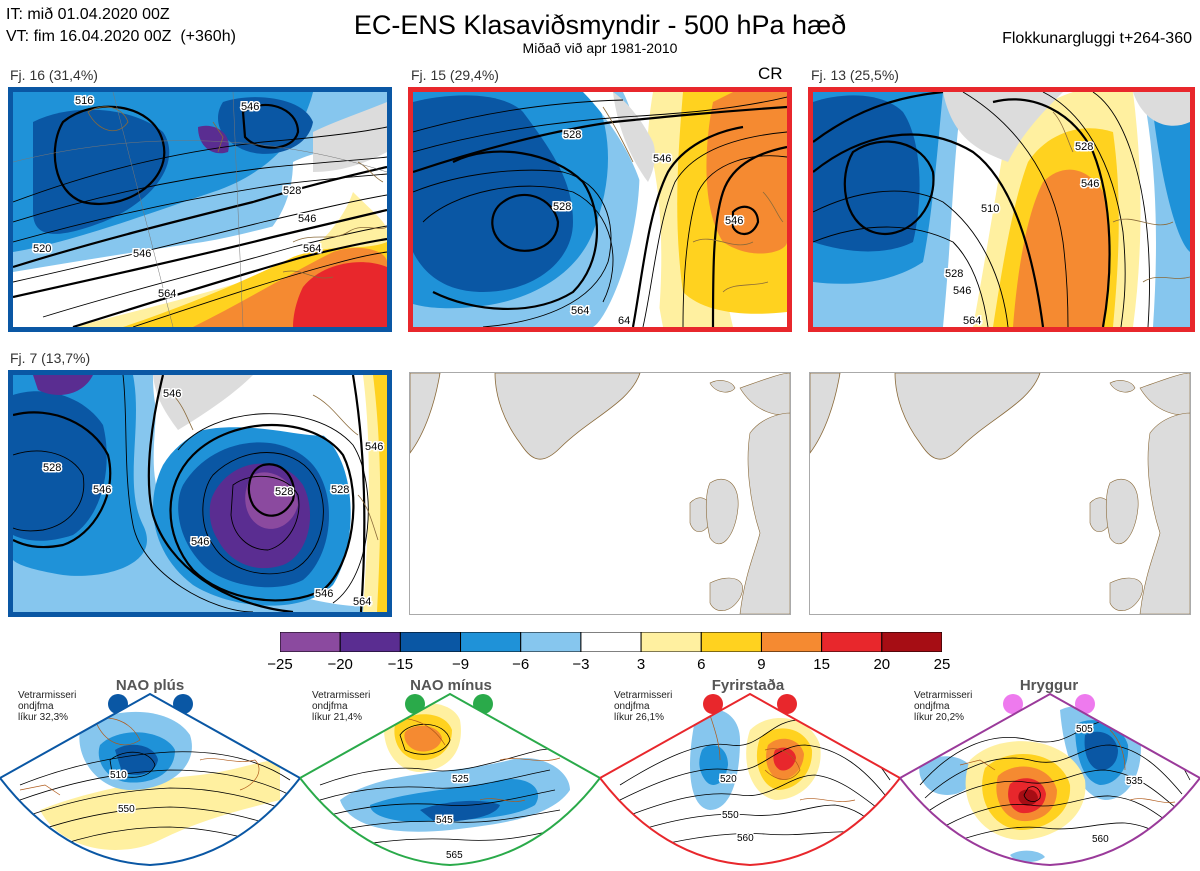 The width and height of the screenshot is (1200, 871). Describe the element at coordinates (415, 704) in the screenshot. I see `regime-marker-2a` at that location.